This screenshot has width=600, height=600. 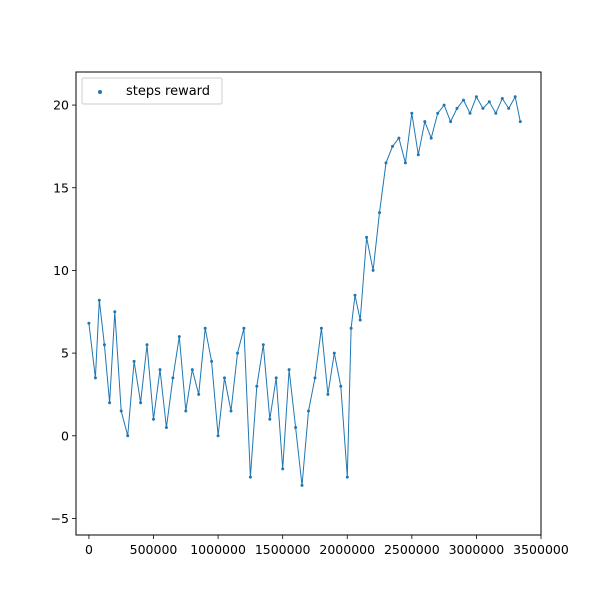 I want to click on legend-box, so click(x=152, y=91).